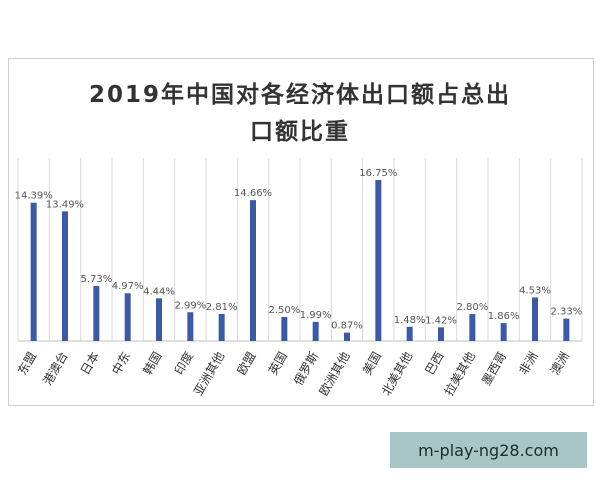  I want to click on category-label-15: 墨西哥, so click(494, 368).